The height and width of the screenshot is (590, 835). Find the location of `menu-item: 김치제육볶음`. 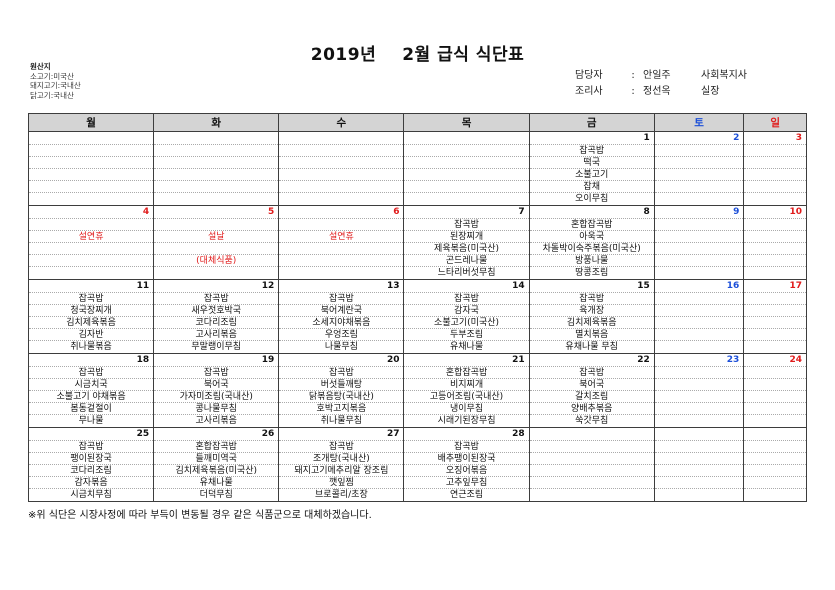

menu-item: 김치제육볶음 is located at coordinates (591, 323).